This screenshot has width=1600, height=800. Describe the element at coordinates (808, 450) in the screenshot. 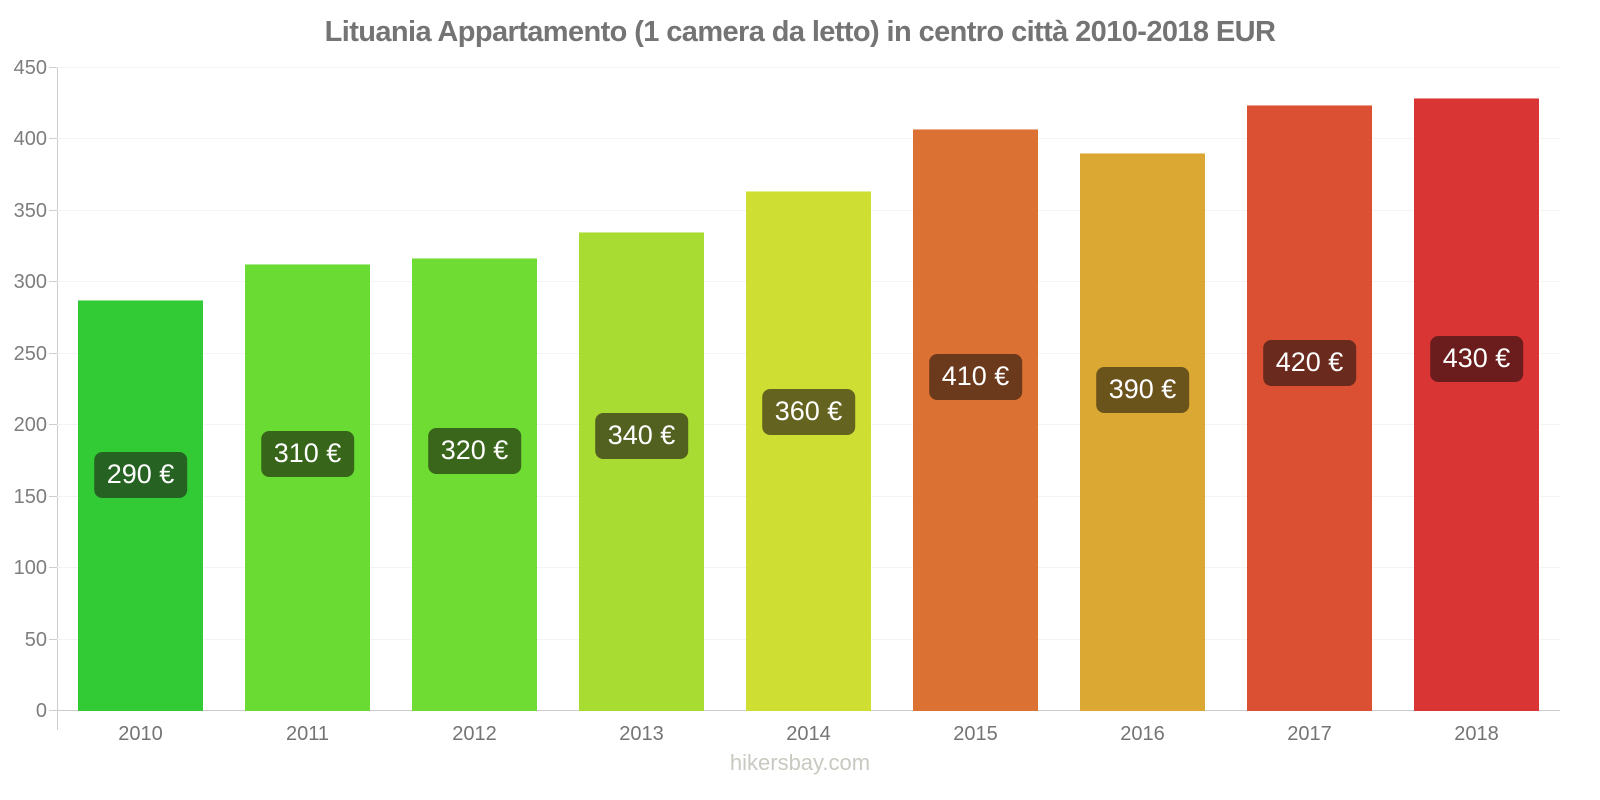

I see `bar-2014: 360 €` at that location.